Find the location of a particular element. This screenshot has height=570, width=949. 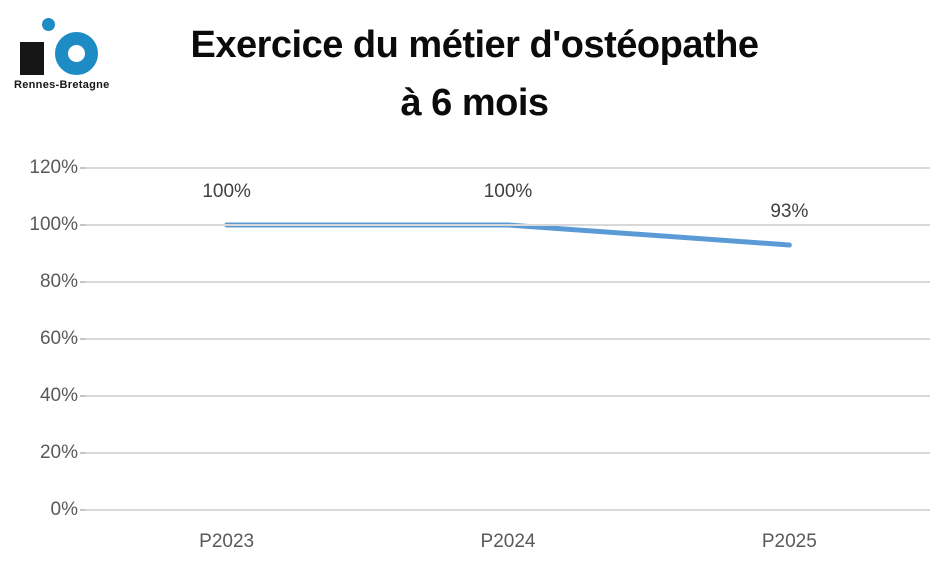

x-axis-category-label: P2025 is located at coordinates (789, 541).